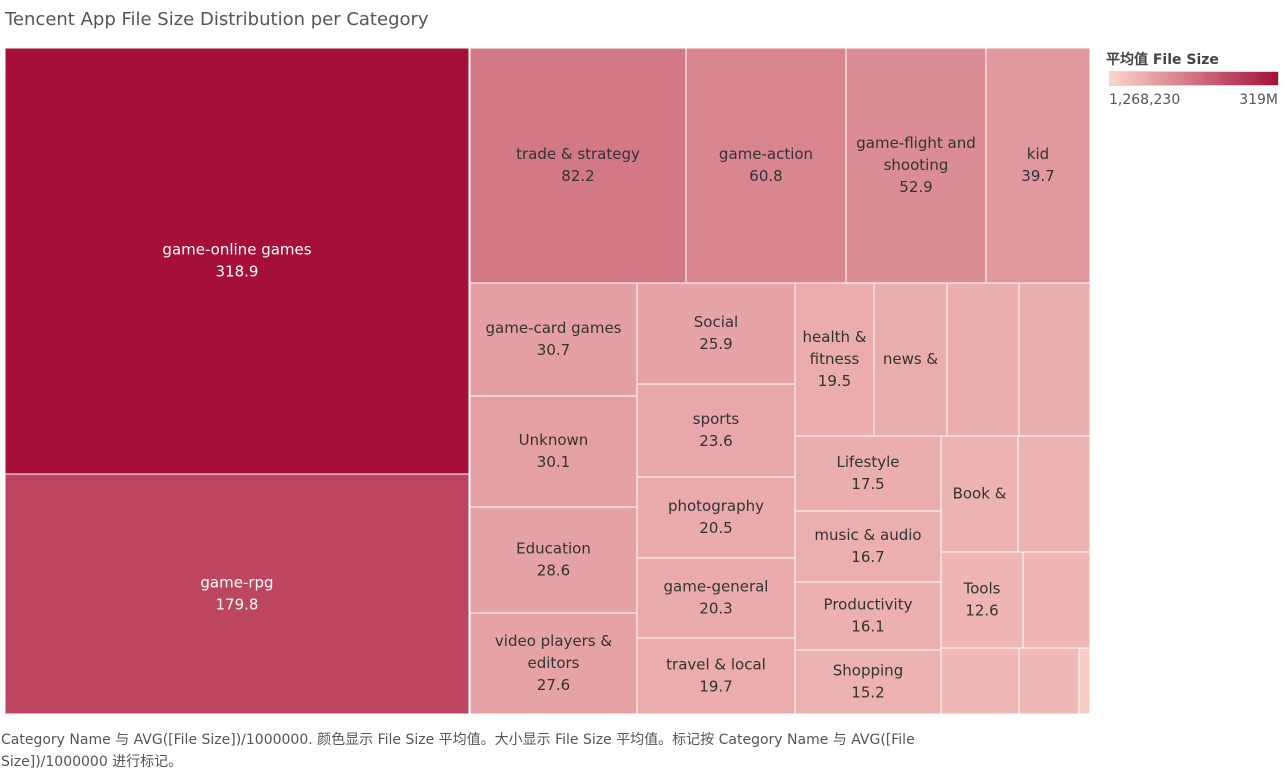 This screenshot has height=773, width=1284. I want to click on treemap-tile-news, so click(910, 359).